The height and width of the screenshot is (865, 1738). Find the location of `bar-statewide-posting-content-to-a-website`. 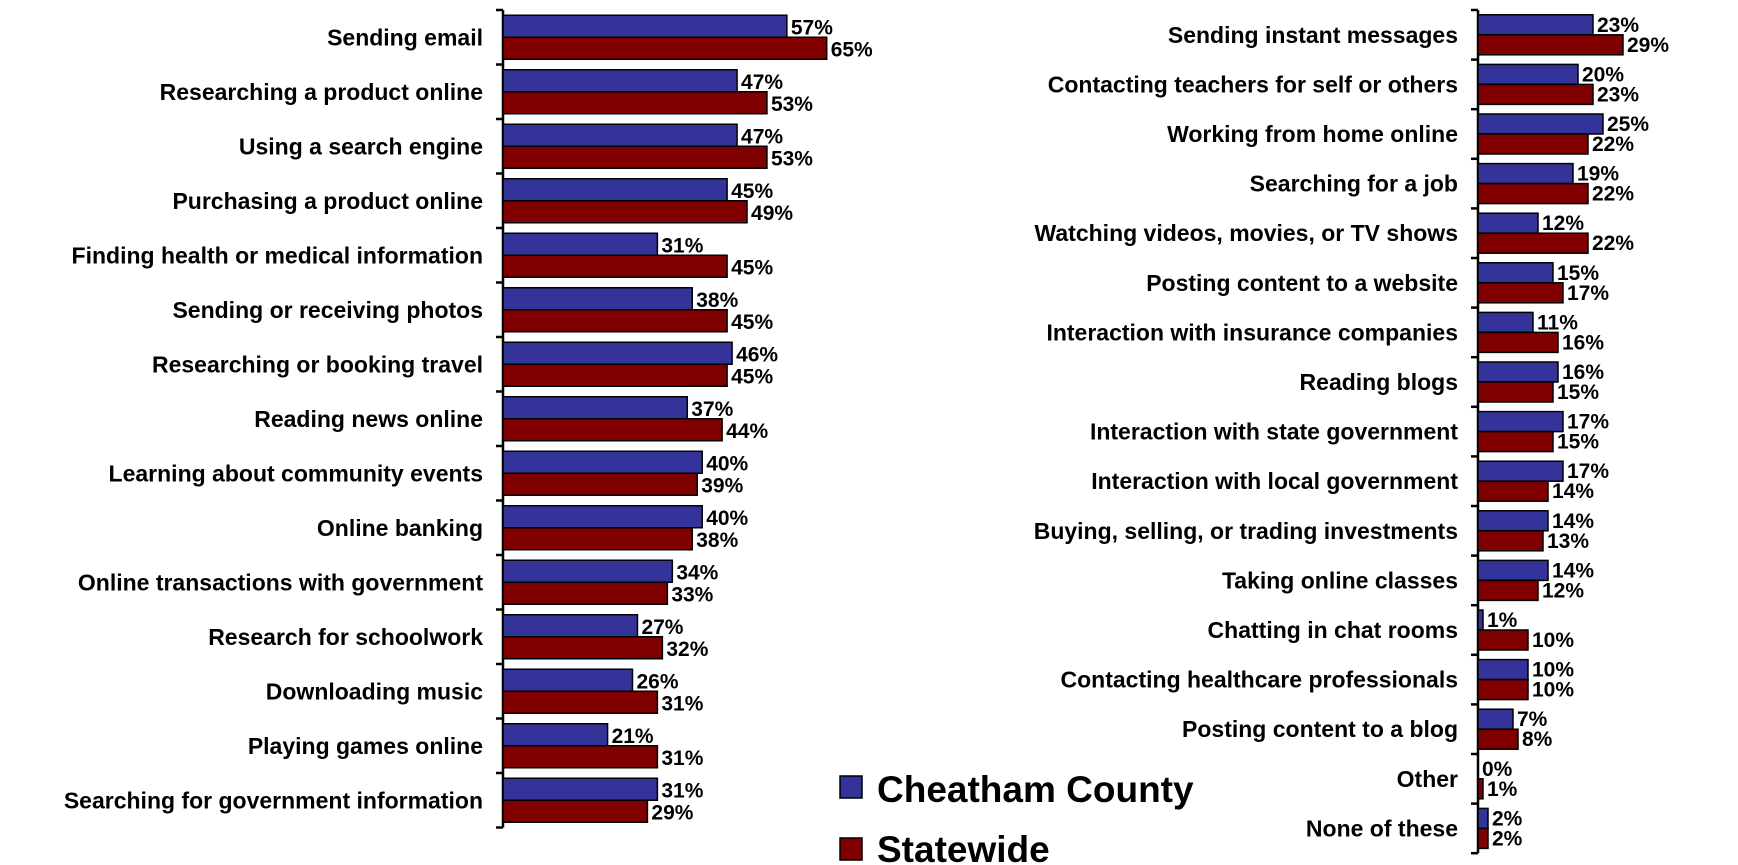

bar-statewide-posting-content-to-a-website is located at coordinates (1520, 293).